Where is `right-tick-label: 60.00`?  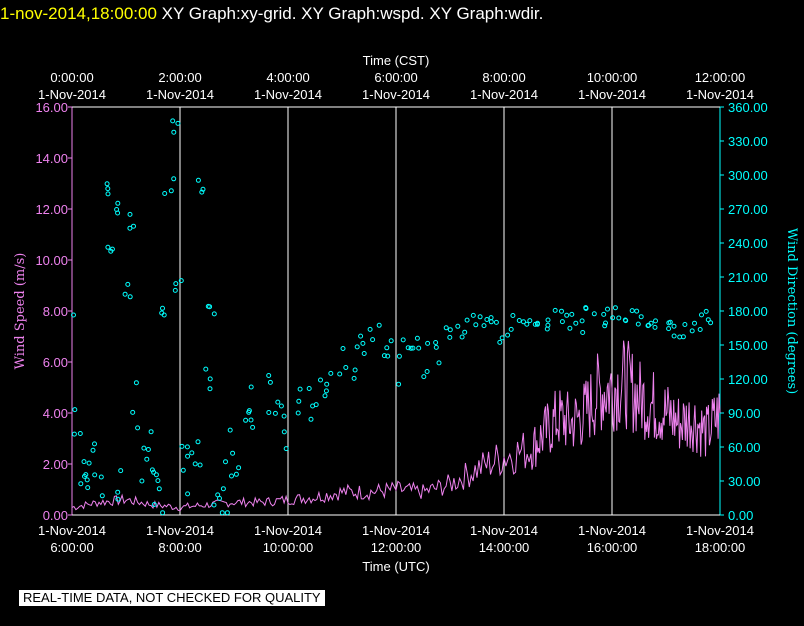
right-tick-label: 60.00 is located at coordinates (744, 447).